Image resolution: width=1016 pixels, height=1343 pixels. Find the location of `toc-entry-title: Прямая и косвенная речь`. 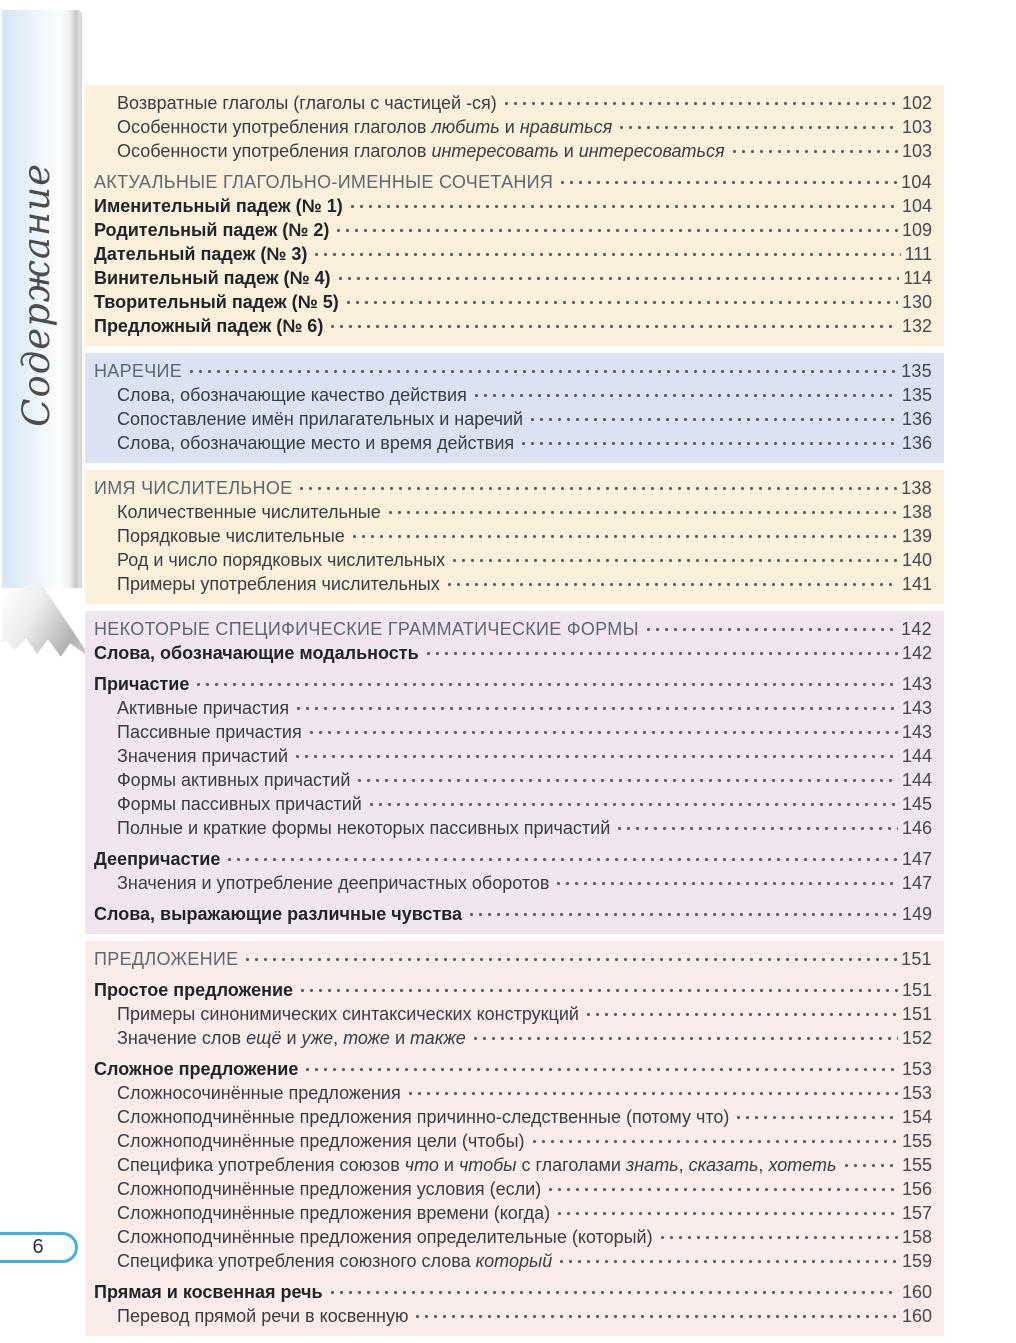

toc-entry-title: Прямая и косвенная речь is located at coordinates (208, 1292).